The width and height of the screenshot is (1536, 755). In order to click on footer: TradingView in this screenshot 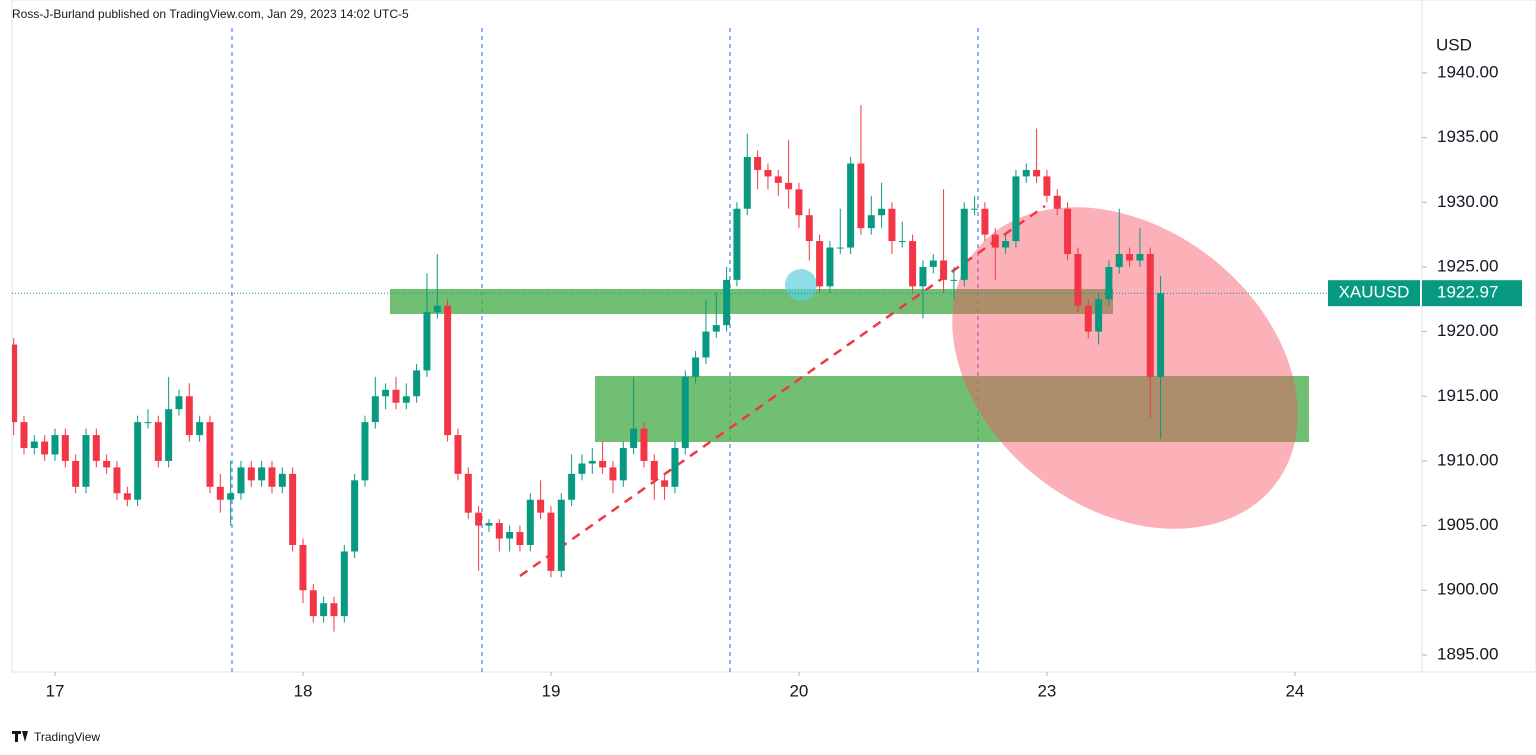, I will do `click(67, 737)`.